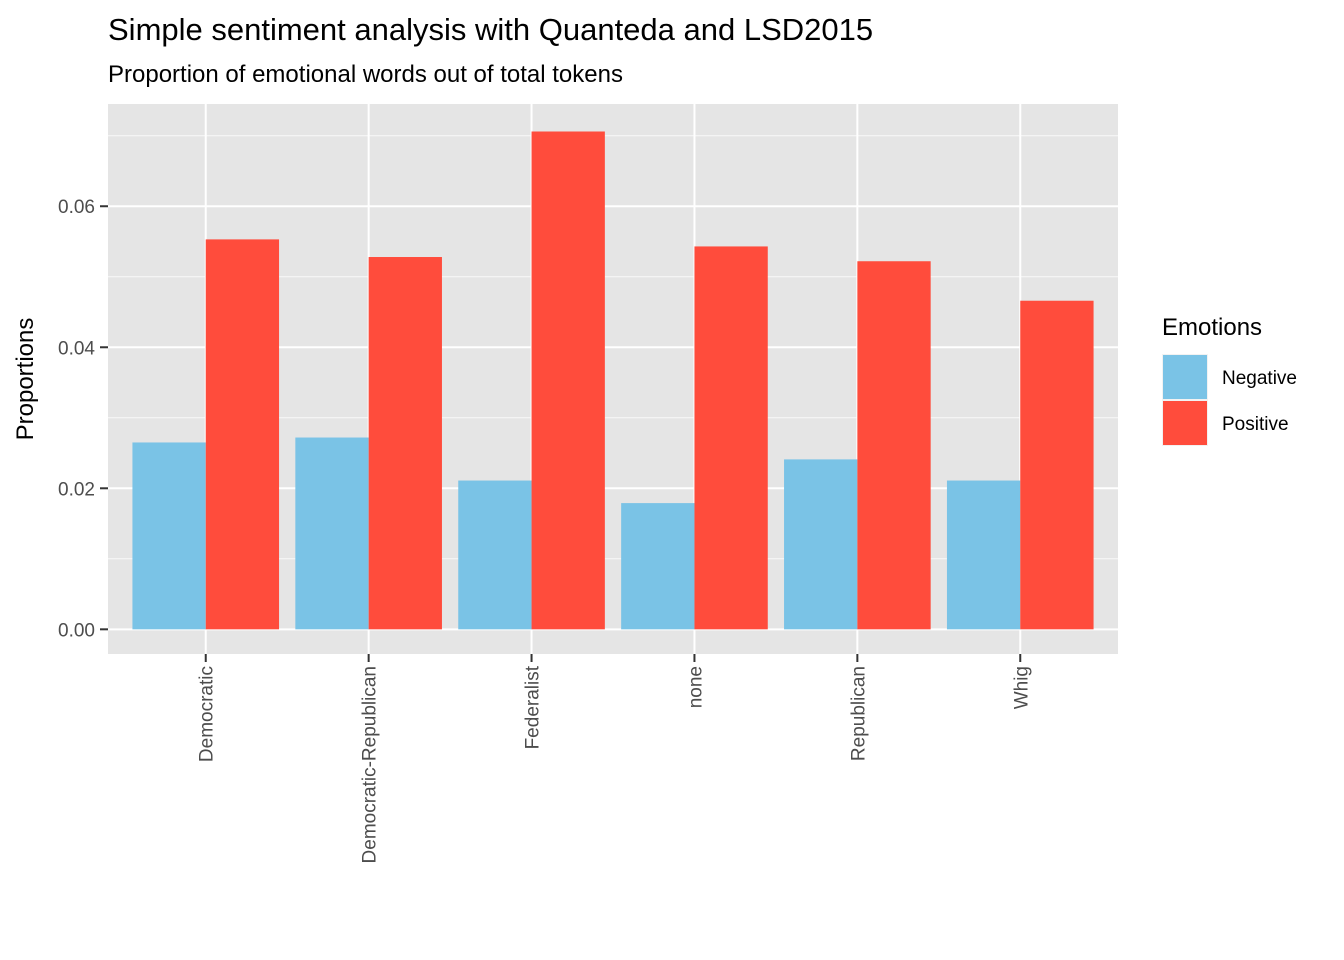  What do you see at coordinates (76, 348) in the screenshot?
I see `y-tick-label: 0.04` at bounding box center [76, 348].